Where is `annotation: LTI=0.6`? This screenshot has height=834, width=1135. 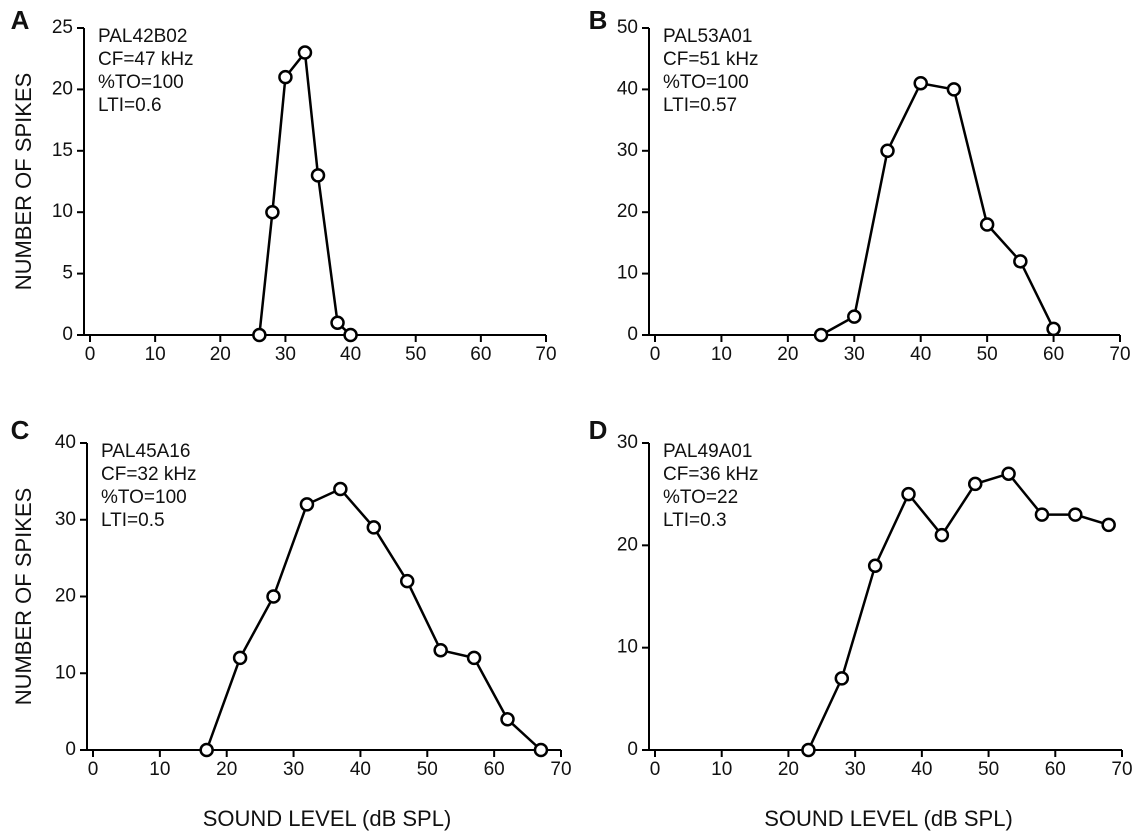 annotation: LTI=0.6 is located at coordinates (130, 105).